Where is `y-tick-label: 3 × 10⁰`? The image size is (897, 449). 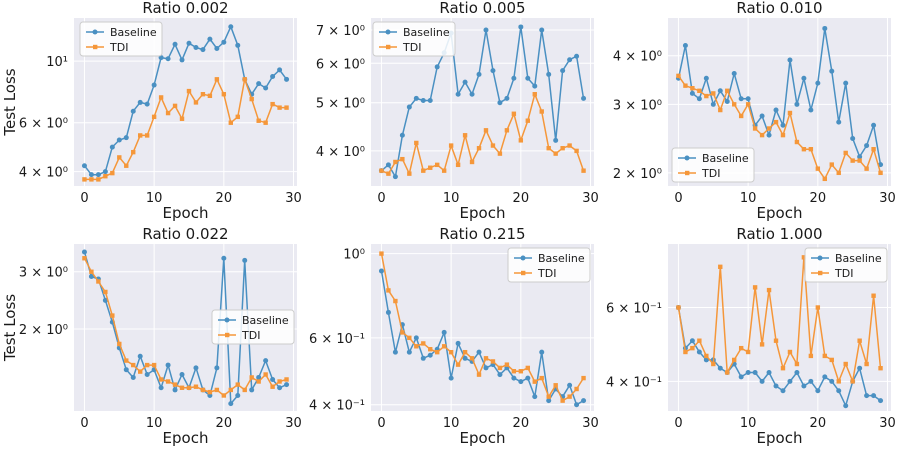
y-tick-label: 3 × 10⁰ is located at coordinates (43, 273).